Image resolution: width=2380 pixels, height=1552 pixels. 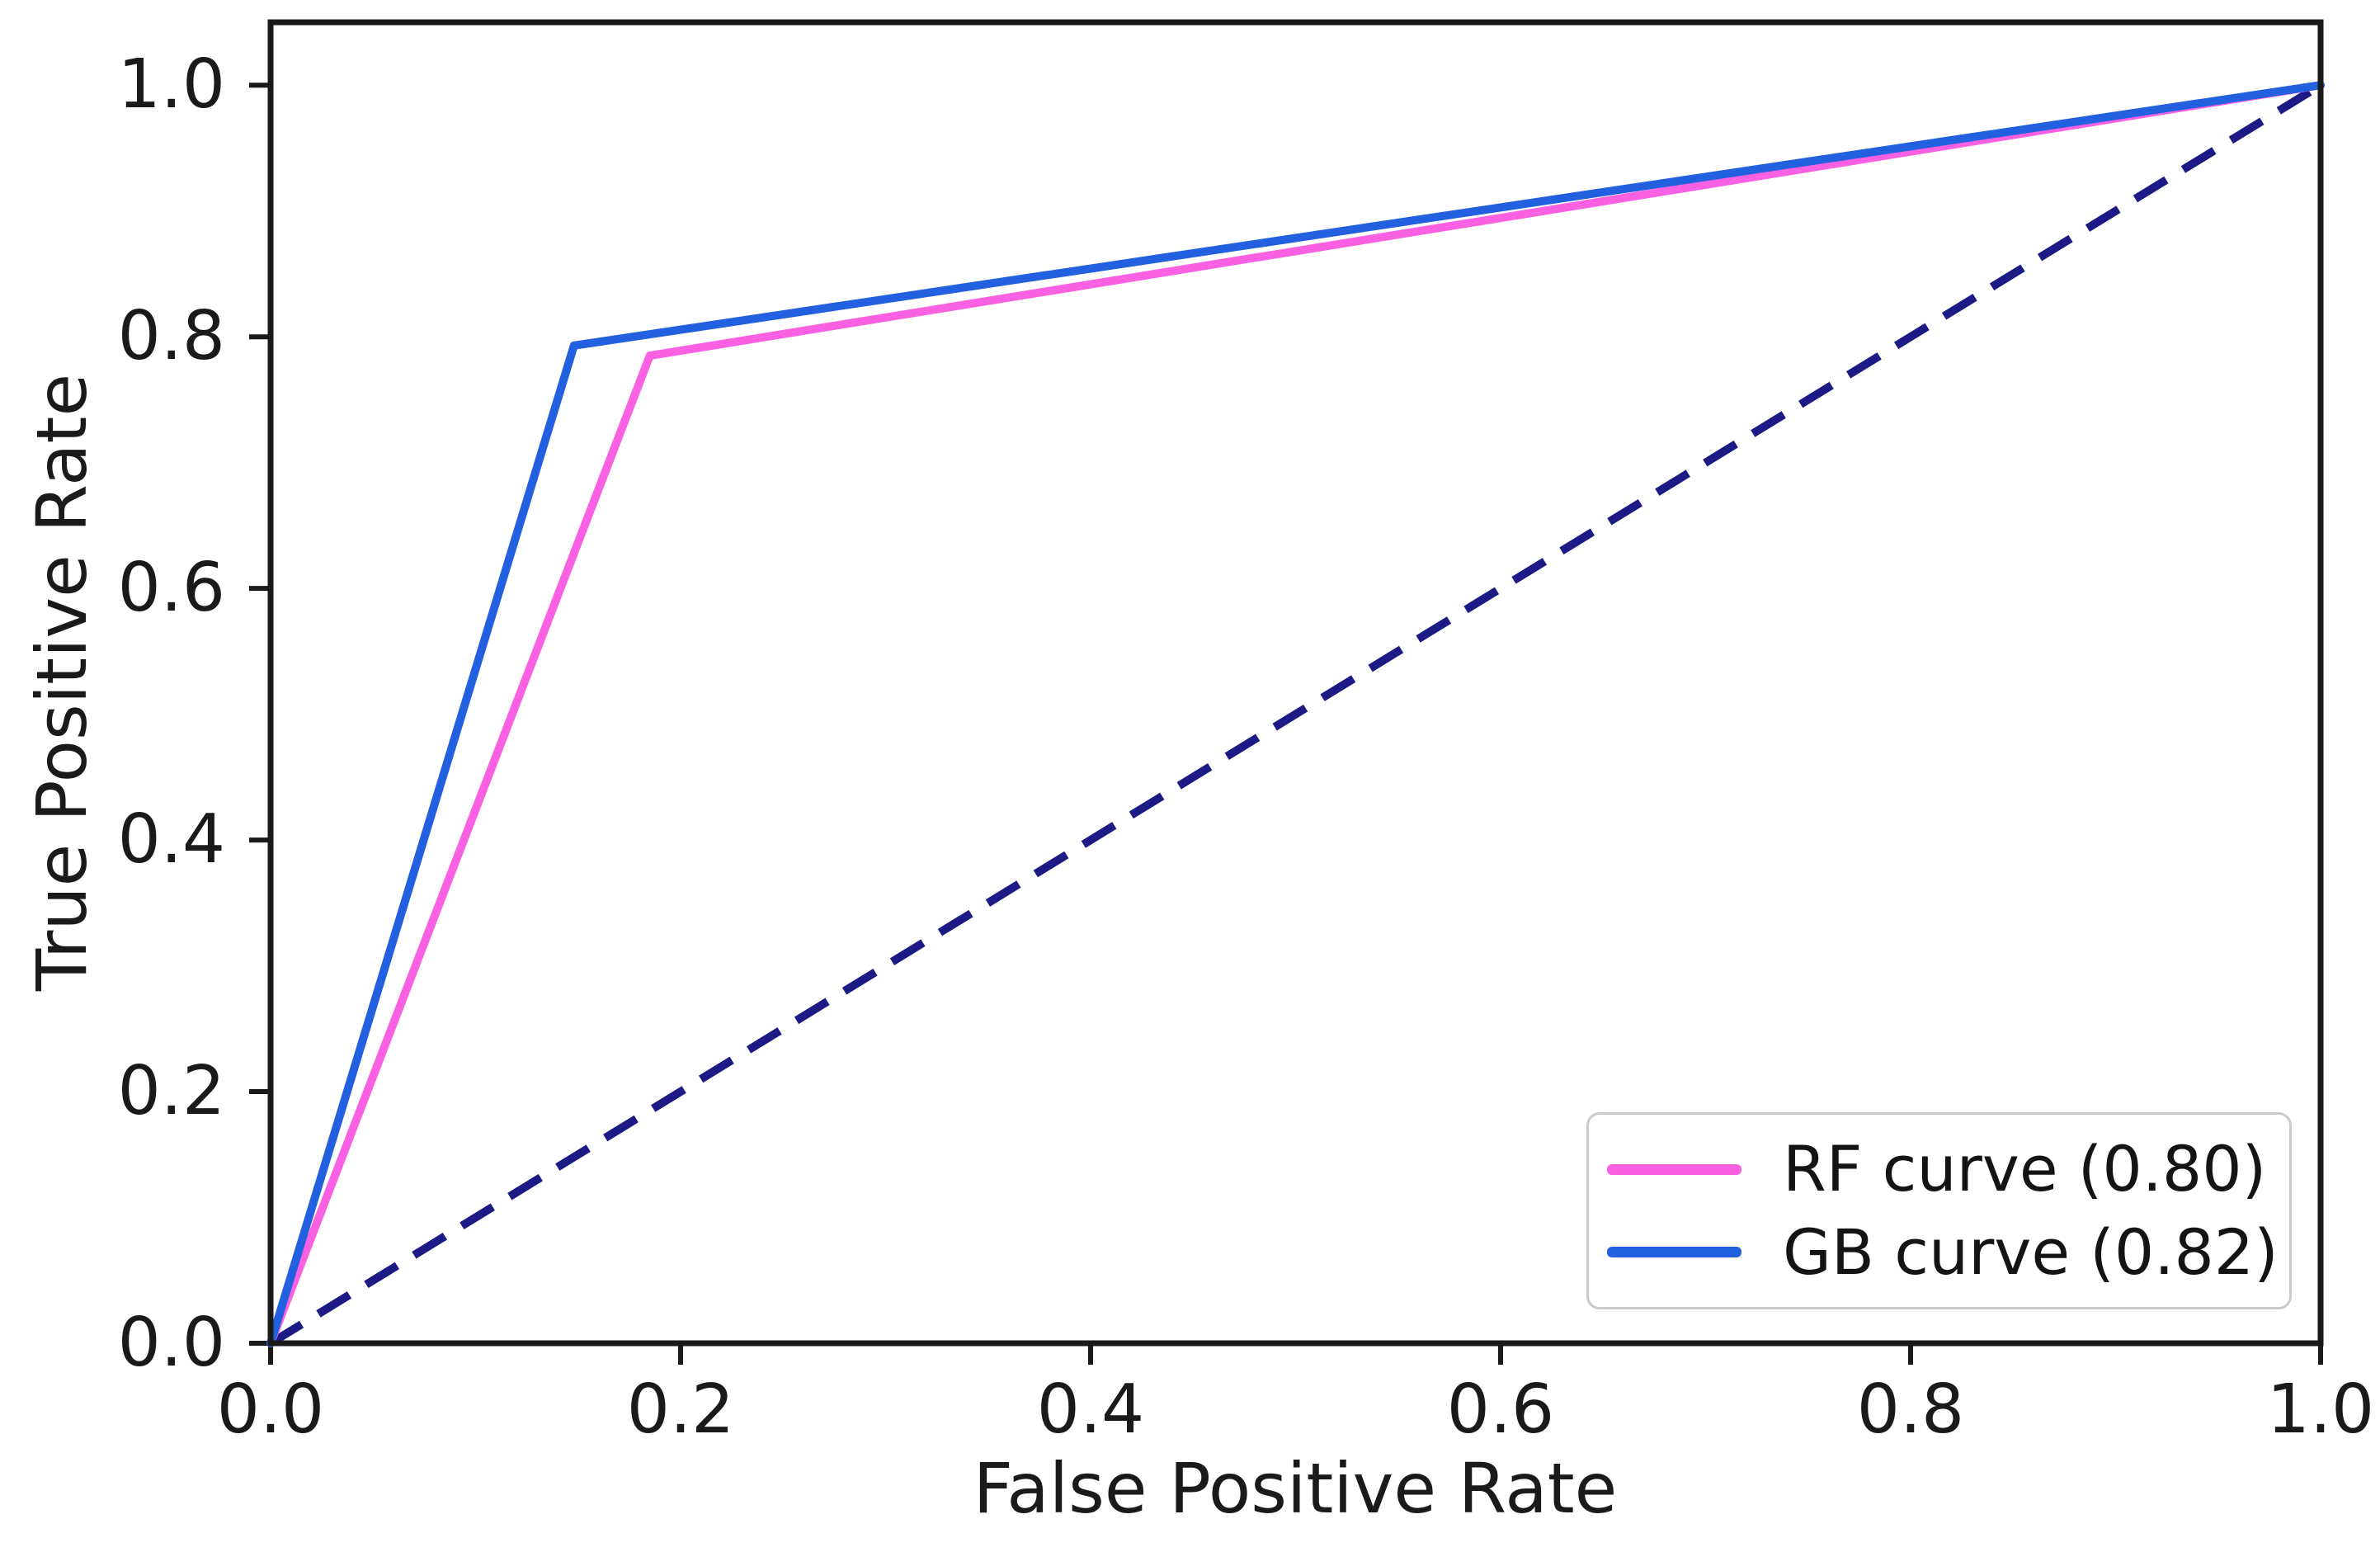 I want to click on y-tick-label: 0.6, so click(x=171, y=588).